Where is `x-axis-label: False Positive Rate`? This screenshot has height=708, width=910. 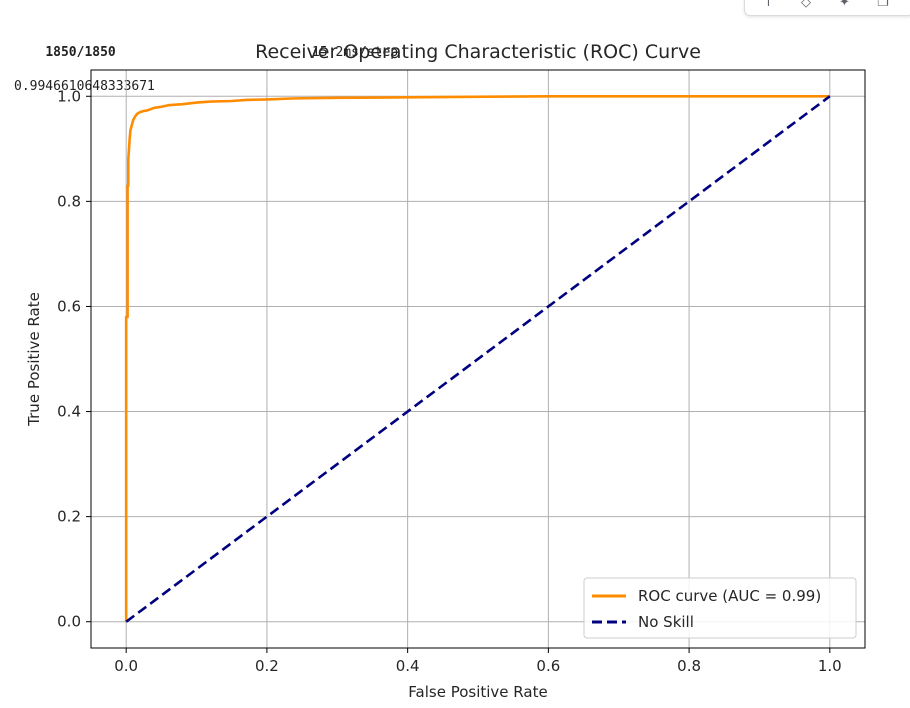 x-axis-label: False Positive Rate is located at coordinates (477, 692).